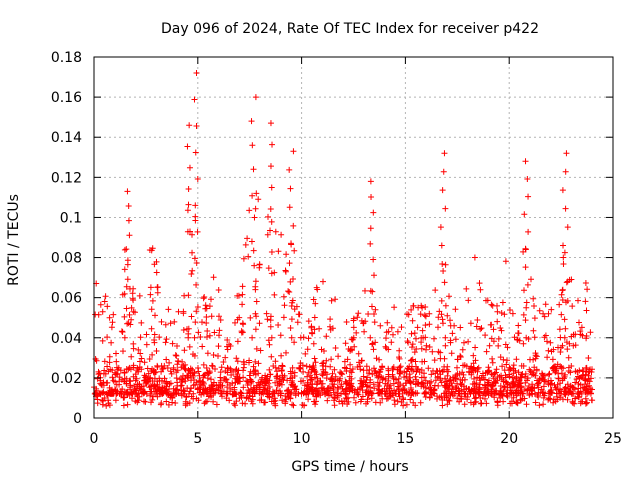 This screenshot has width=640, height=480. What do you see at coordinates (14, 240) in the screenshot?
I see `y-axis-label: ROTI / TECUs` at bounding box center [14, 240].